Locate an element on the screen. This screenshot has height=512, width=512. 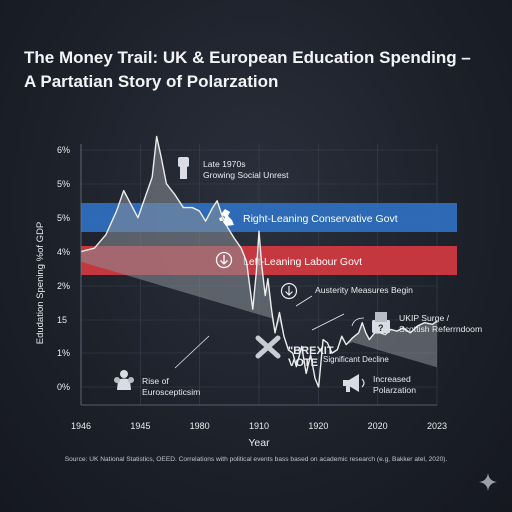
y-tick-label-6: 1% is located at coordinates (63, 353).